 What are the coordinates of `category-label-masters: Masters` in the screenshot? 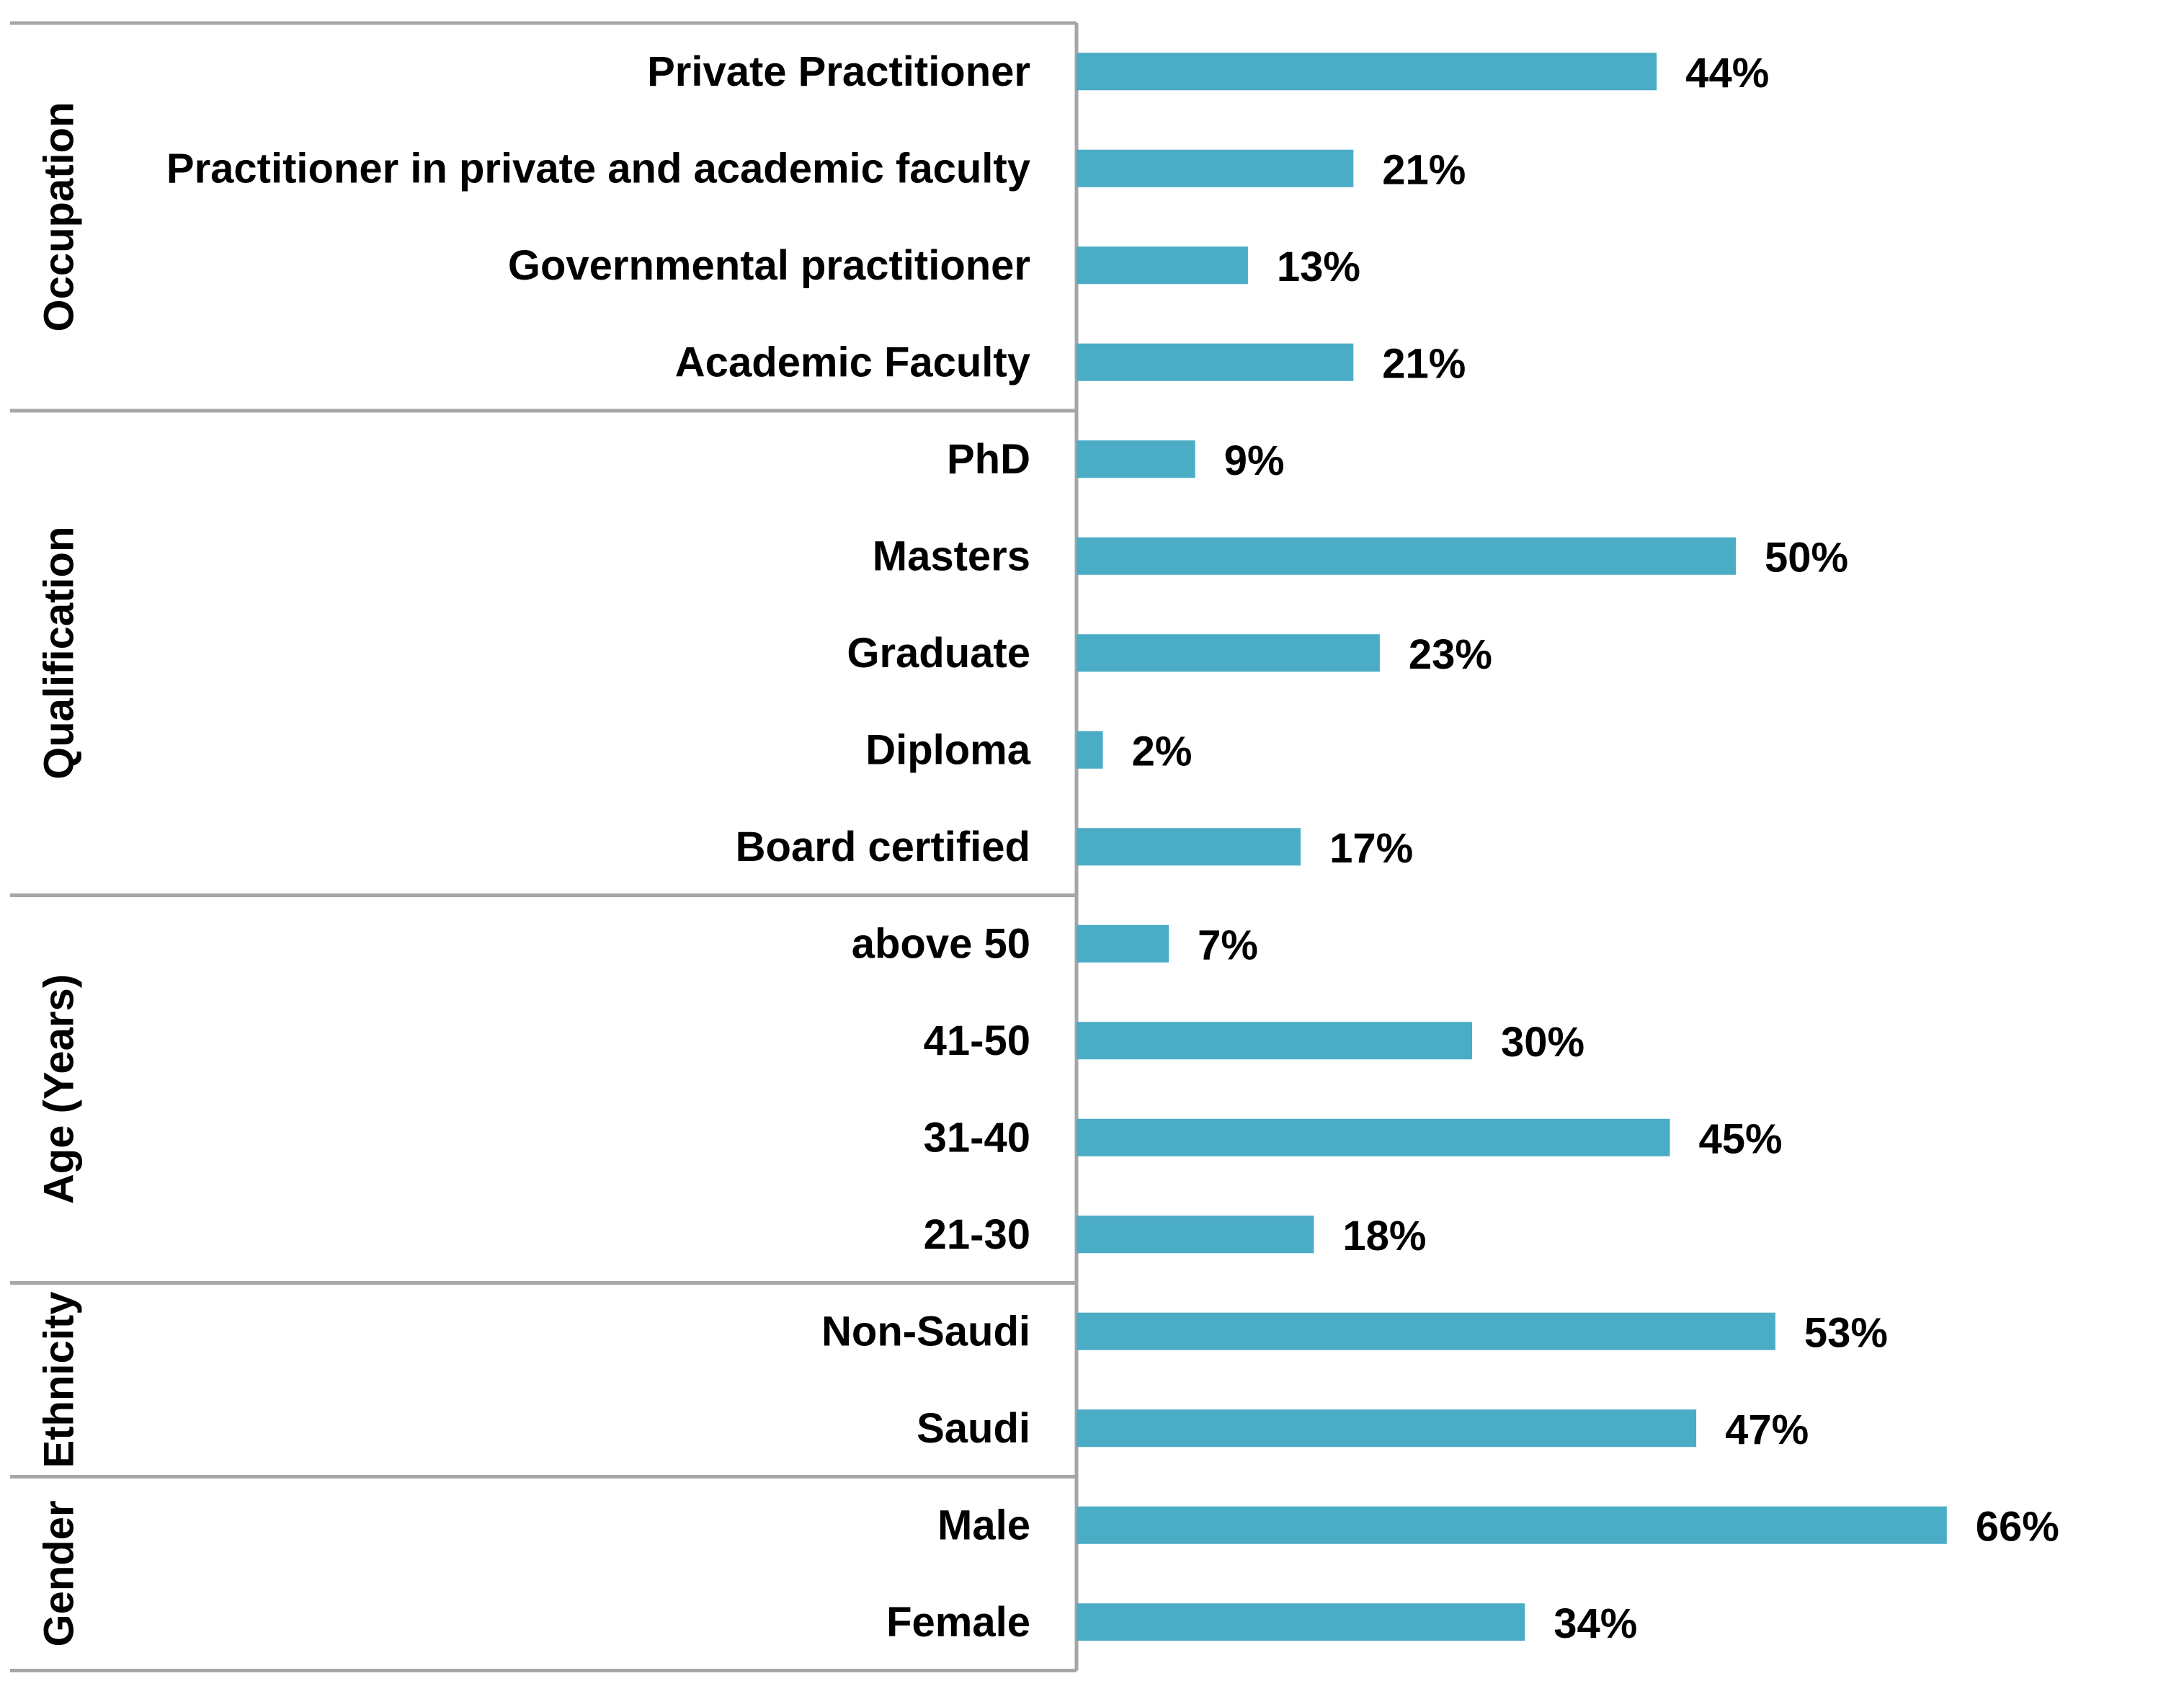 It's located at (952, 555).